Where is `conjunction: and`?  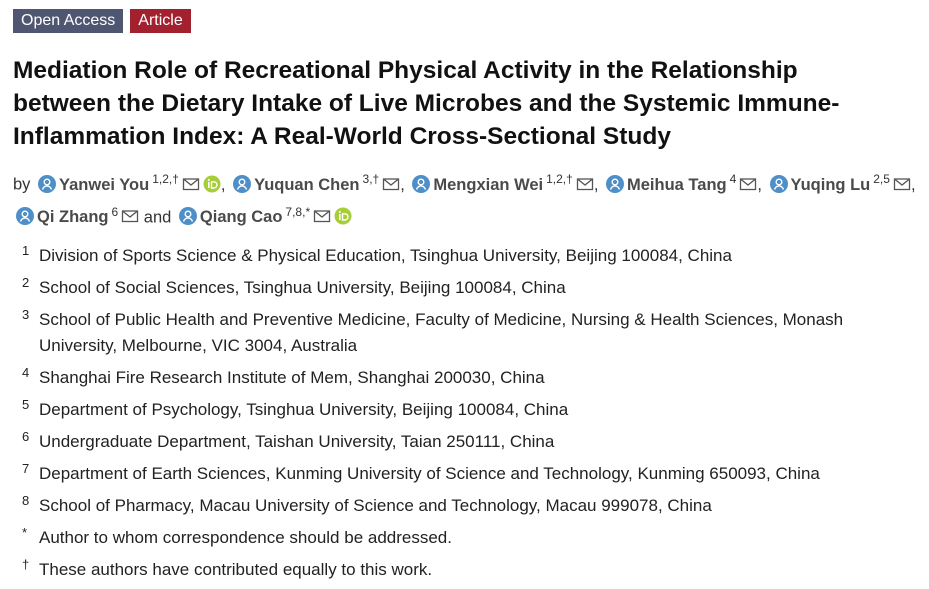
conjunction: and is located at coordinates (157, 217).